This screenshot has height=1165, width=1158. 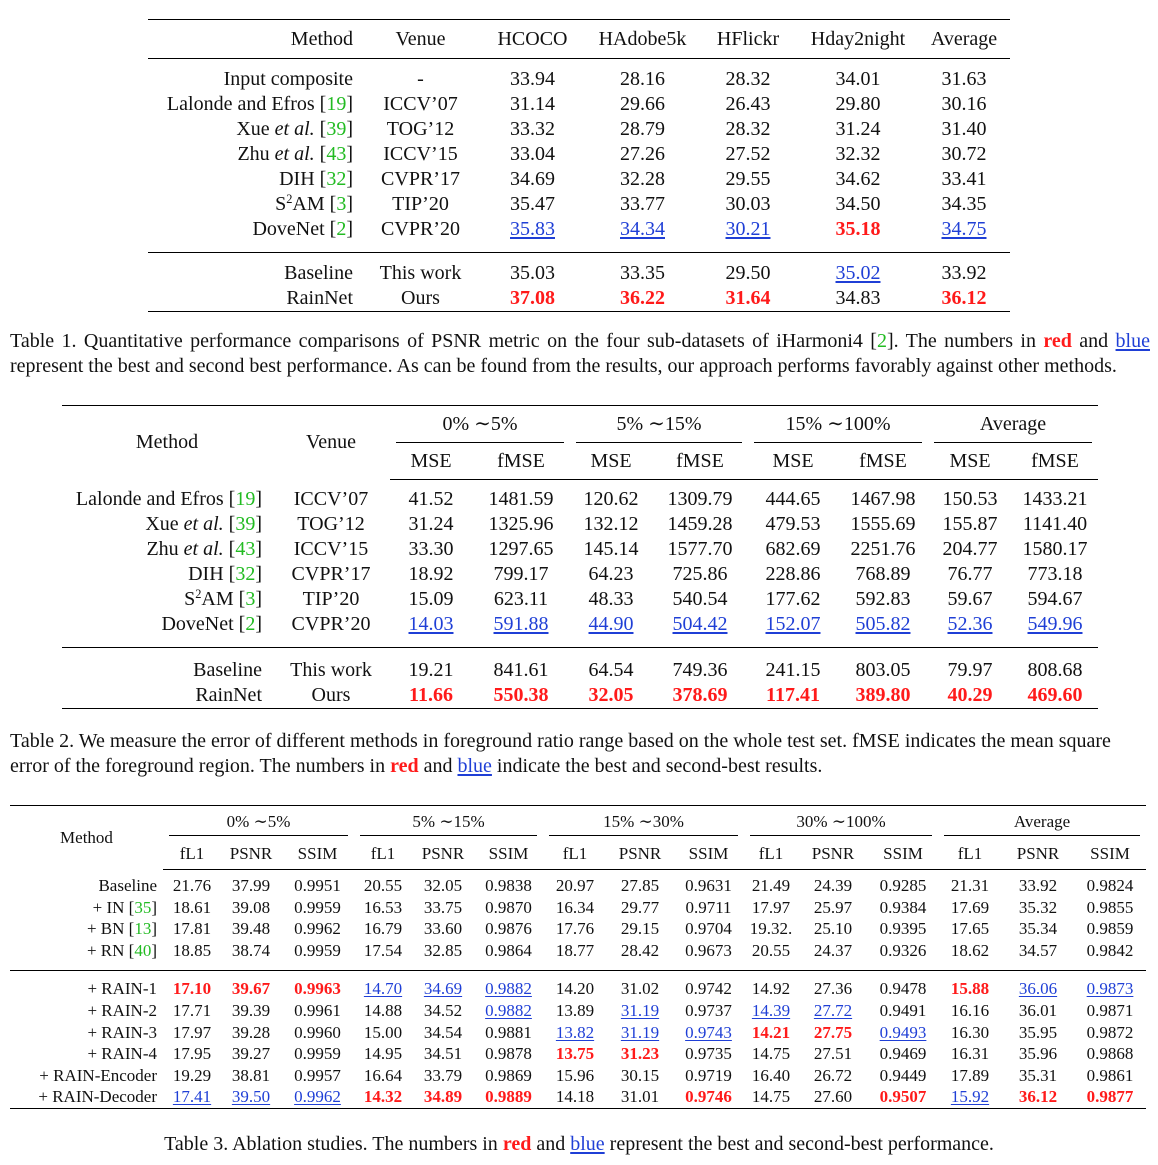 What do you see at coordinates (532, 154) in the screenshot?
I see `value-text: 33.04` at bounding box center [532, 154].